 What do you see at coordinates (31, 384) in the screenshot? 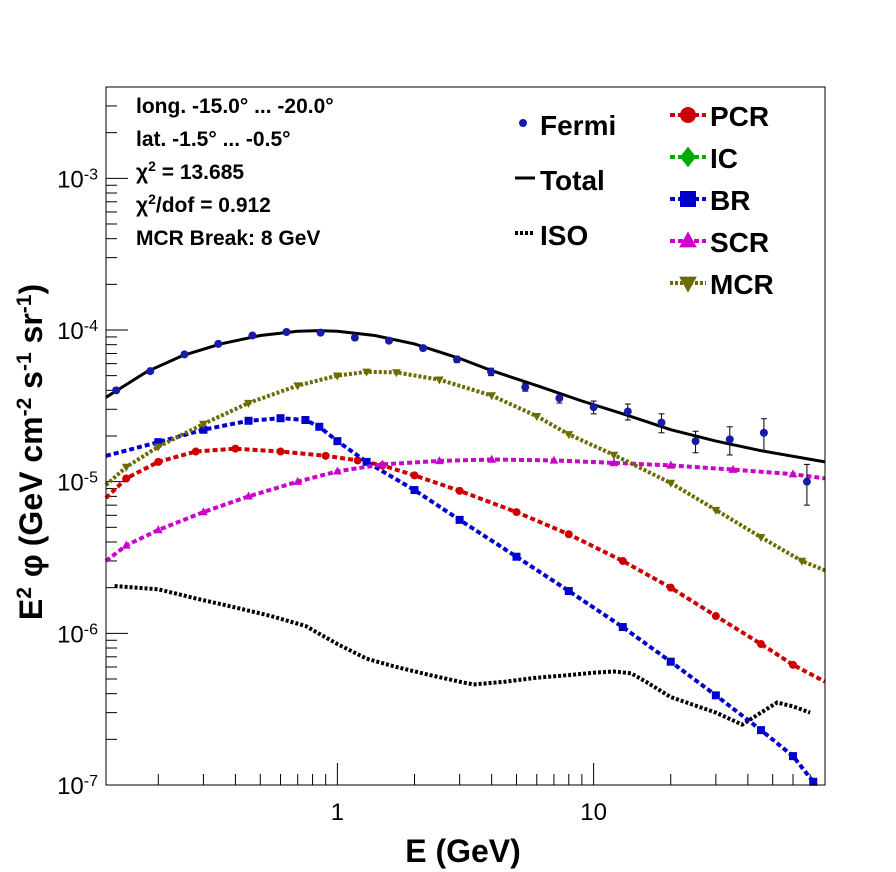
I see `ylabel-s: s` at bounding box center [31, 384].